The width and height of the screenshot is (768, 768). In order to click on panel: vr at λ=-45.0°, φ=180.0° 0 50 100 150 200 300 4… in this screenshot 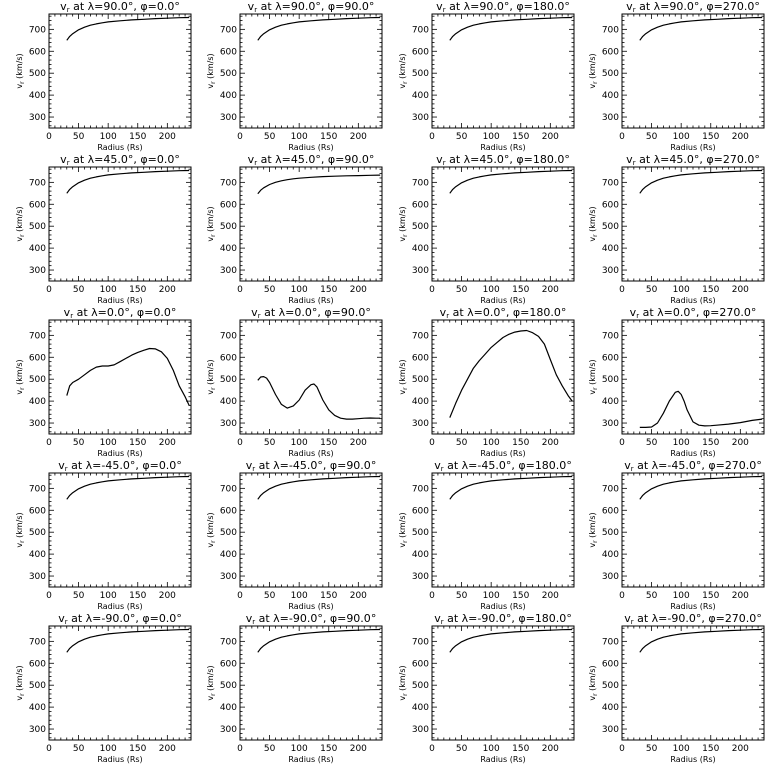, I will do `click(486, 535)`.